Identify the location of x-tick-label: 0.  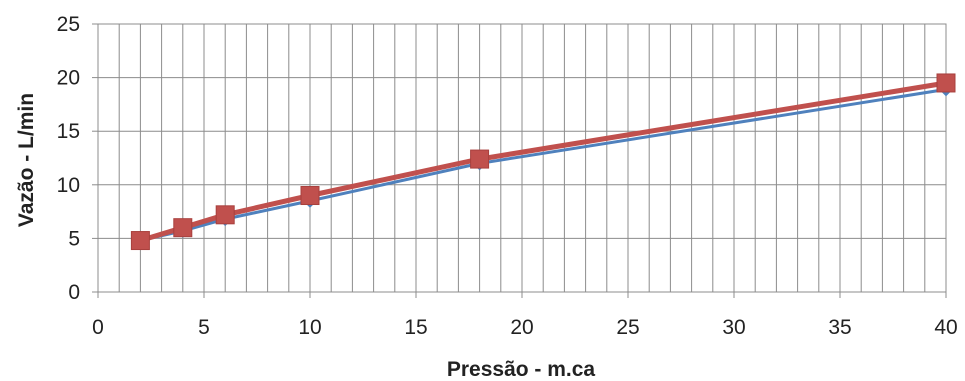
(98, 327).